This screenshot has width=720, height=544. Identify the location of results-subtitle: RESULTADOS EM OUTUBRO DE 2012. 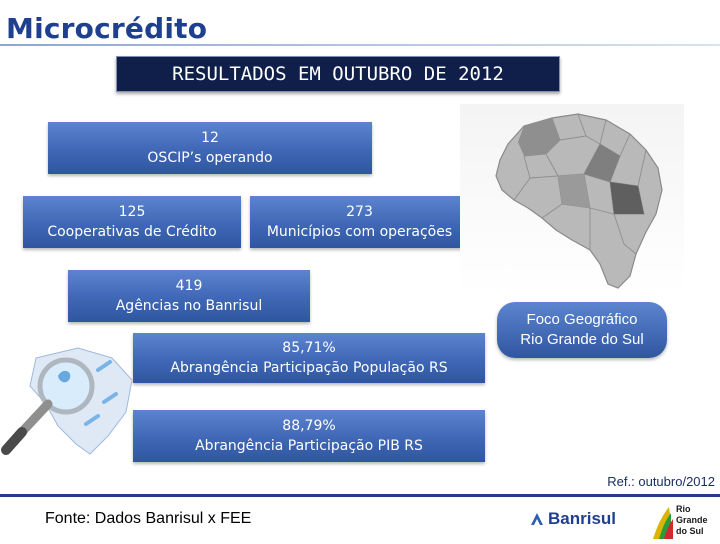
(338, 74).